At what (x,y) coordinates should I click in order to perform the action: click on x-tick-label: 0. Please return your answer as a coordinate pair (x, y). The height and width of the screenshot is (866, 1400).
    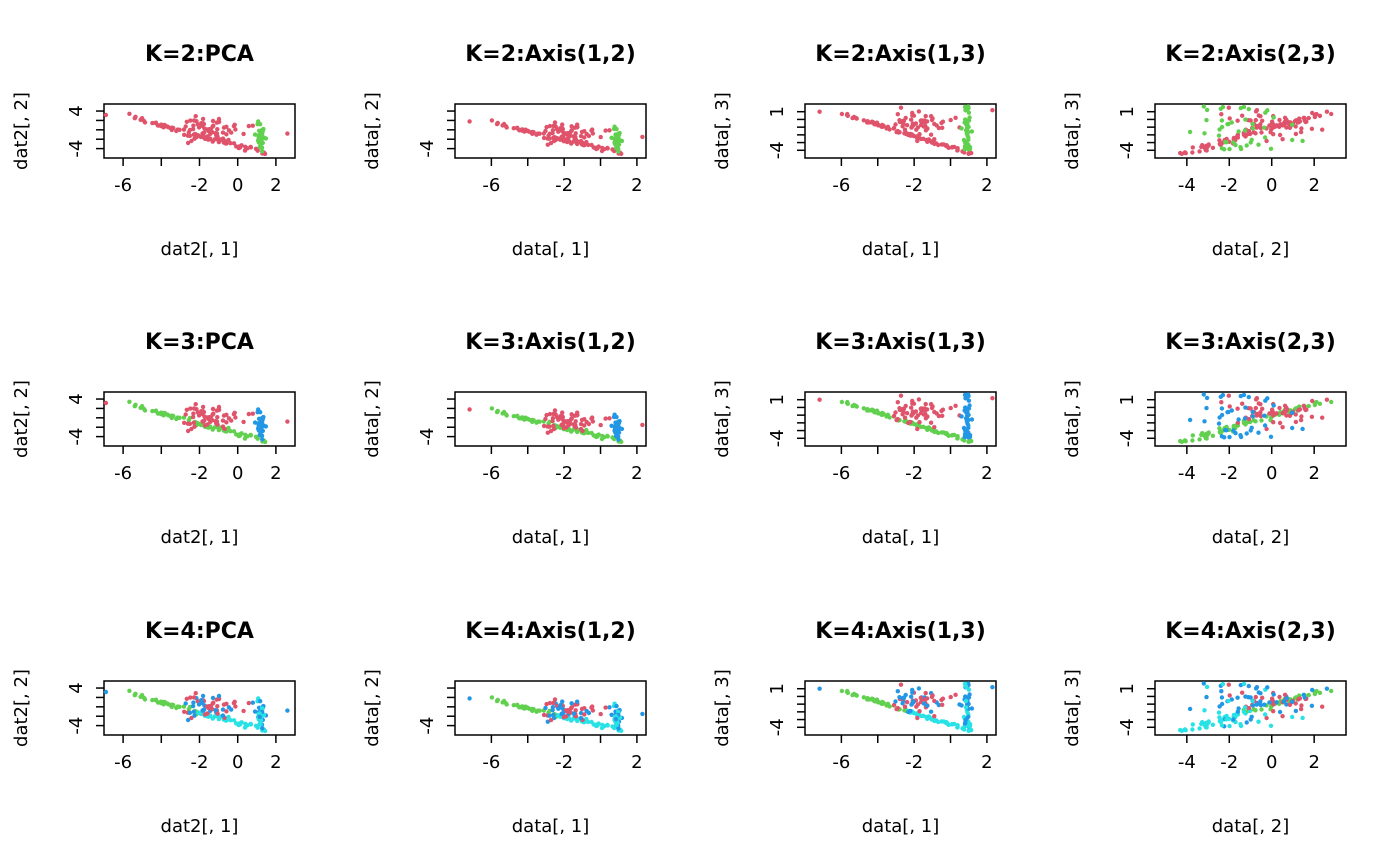
    Looking at the image, I should click on (1271, 185).